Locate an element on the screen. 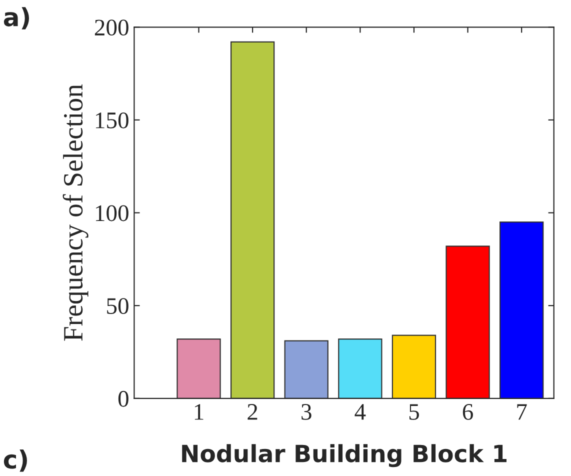 This screenshot has width=571, height=476. x-tick-label: 1 is located at coordinates (199, 412).